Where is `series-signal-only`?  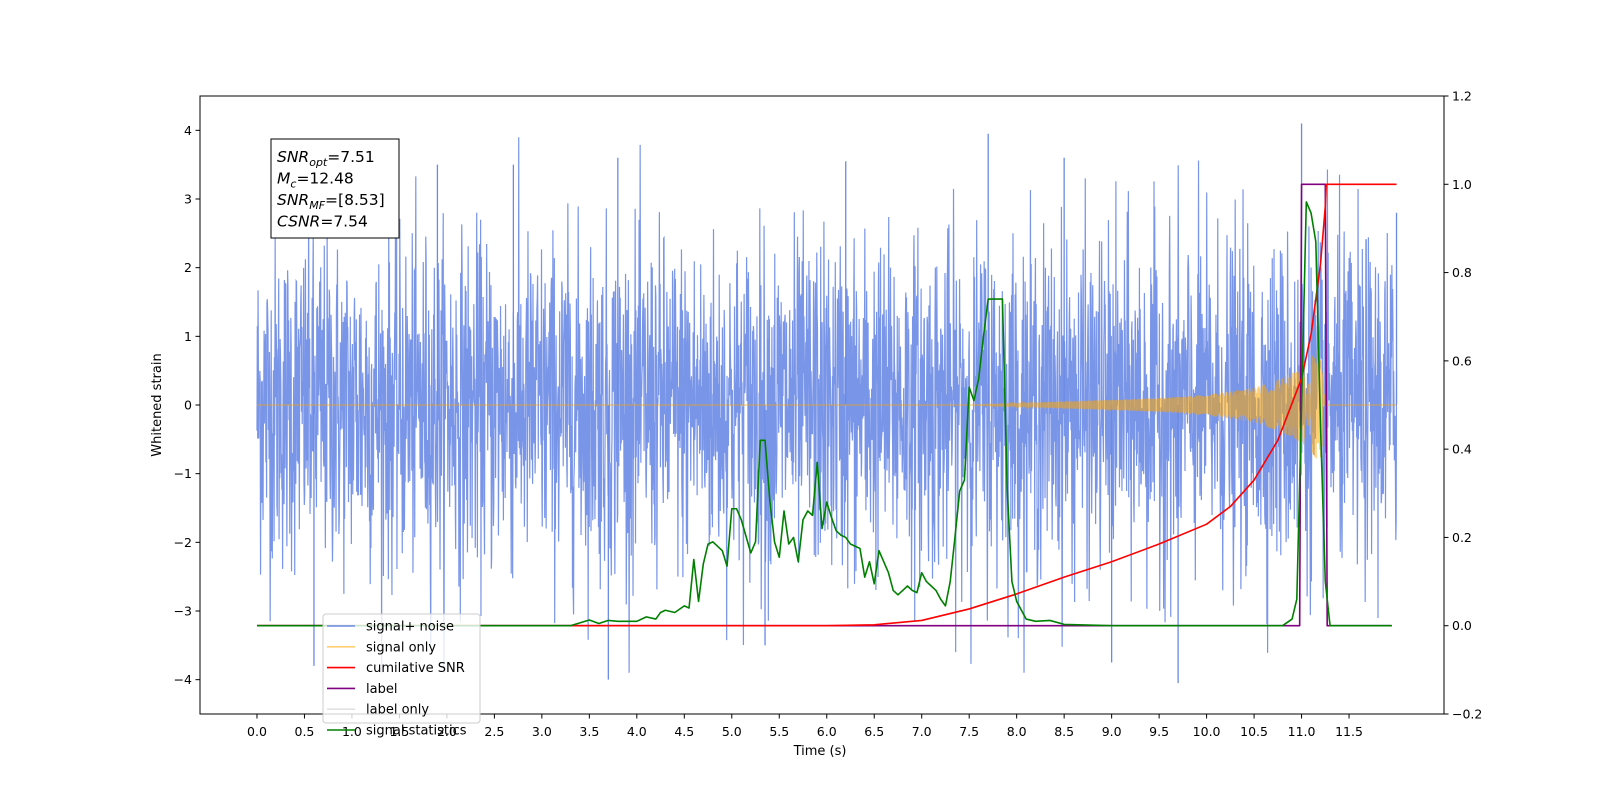
series-signal-only is located at coordinates (791, 403).